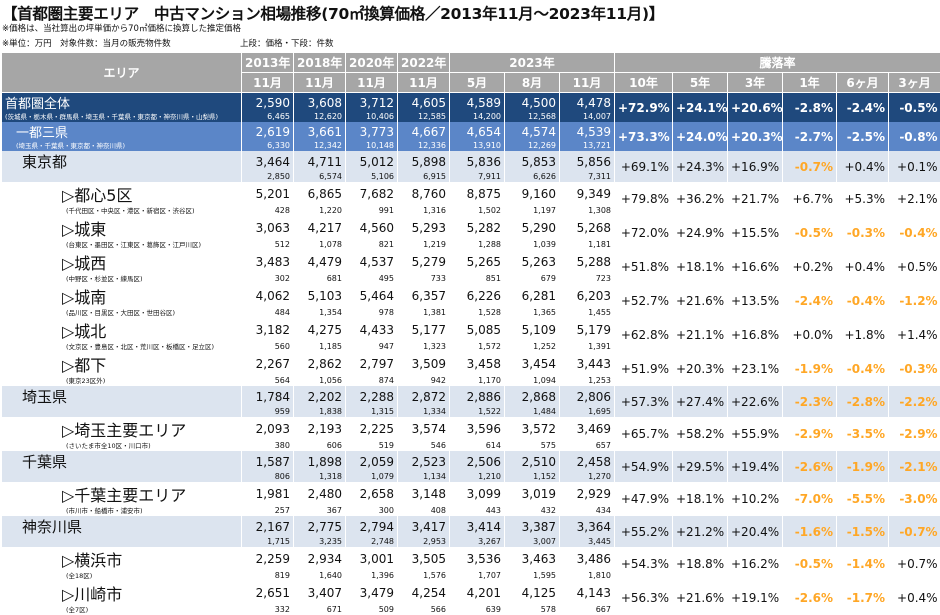  Describe the element at coordinates (477, 313) in the screenshot. I see `count-cell: 1,528` at that location.